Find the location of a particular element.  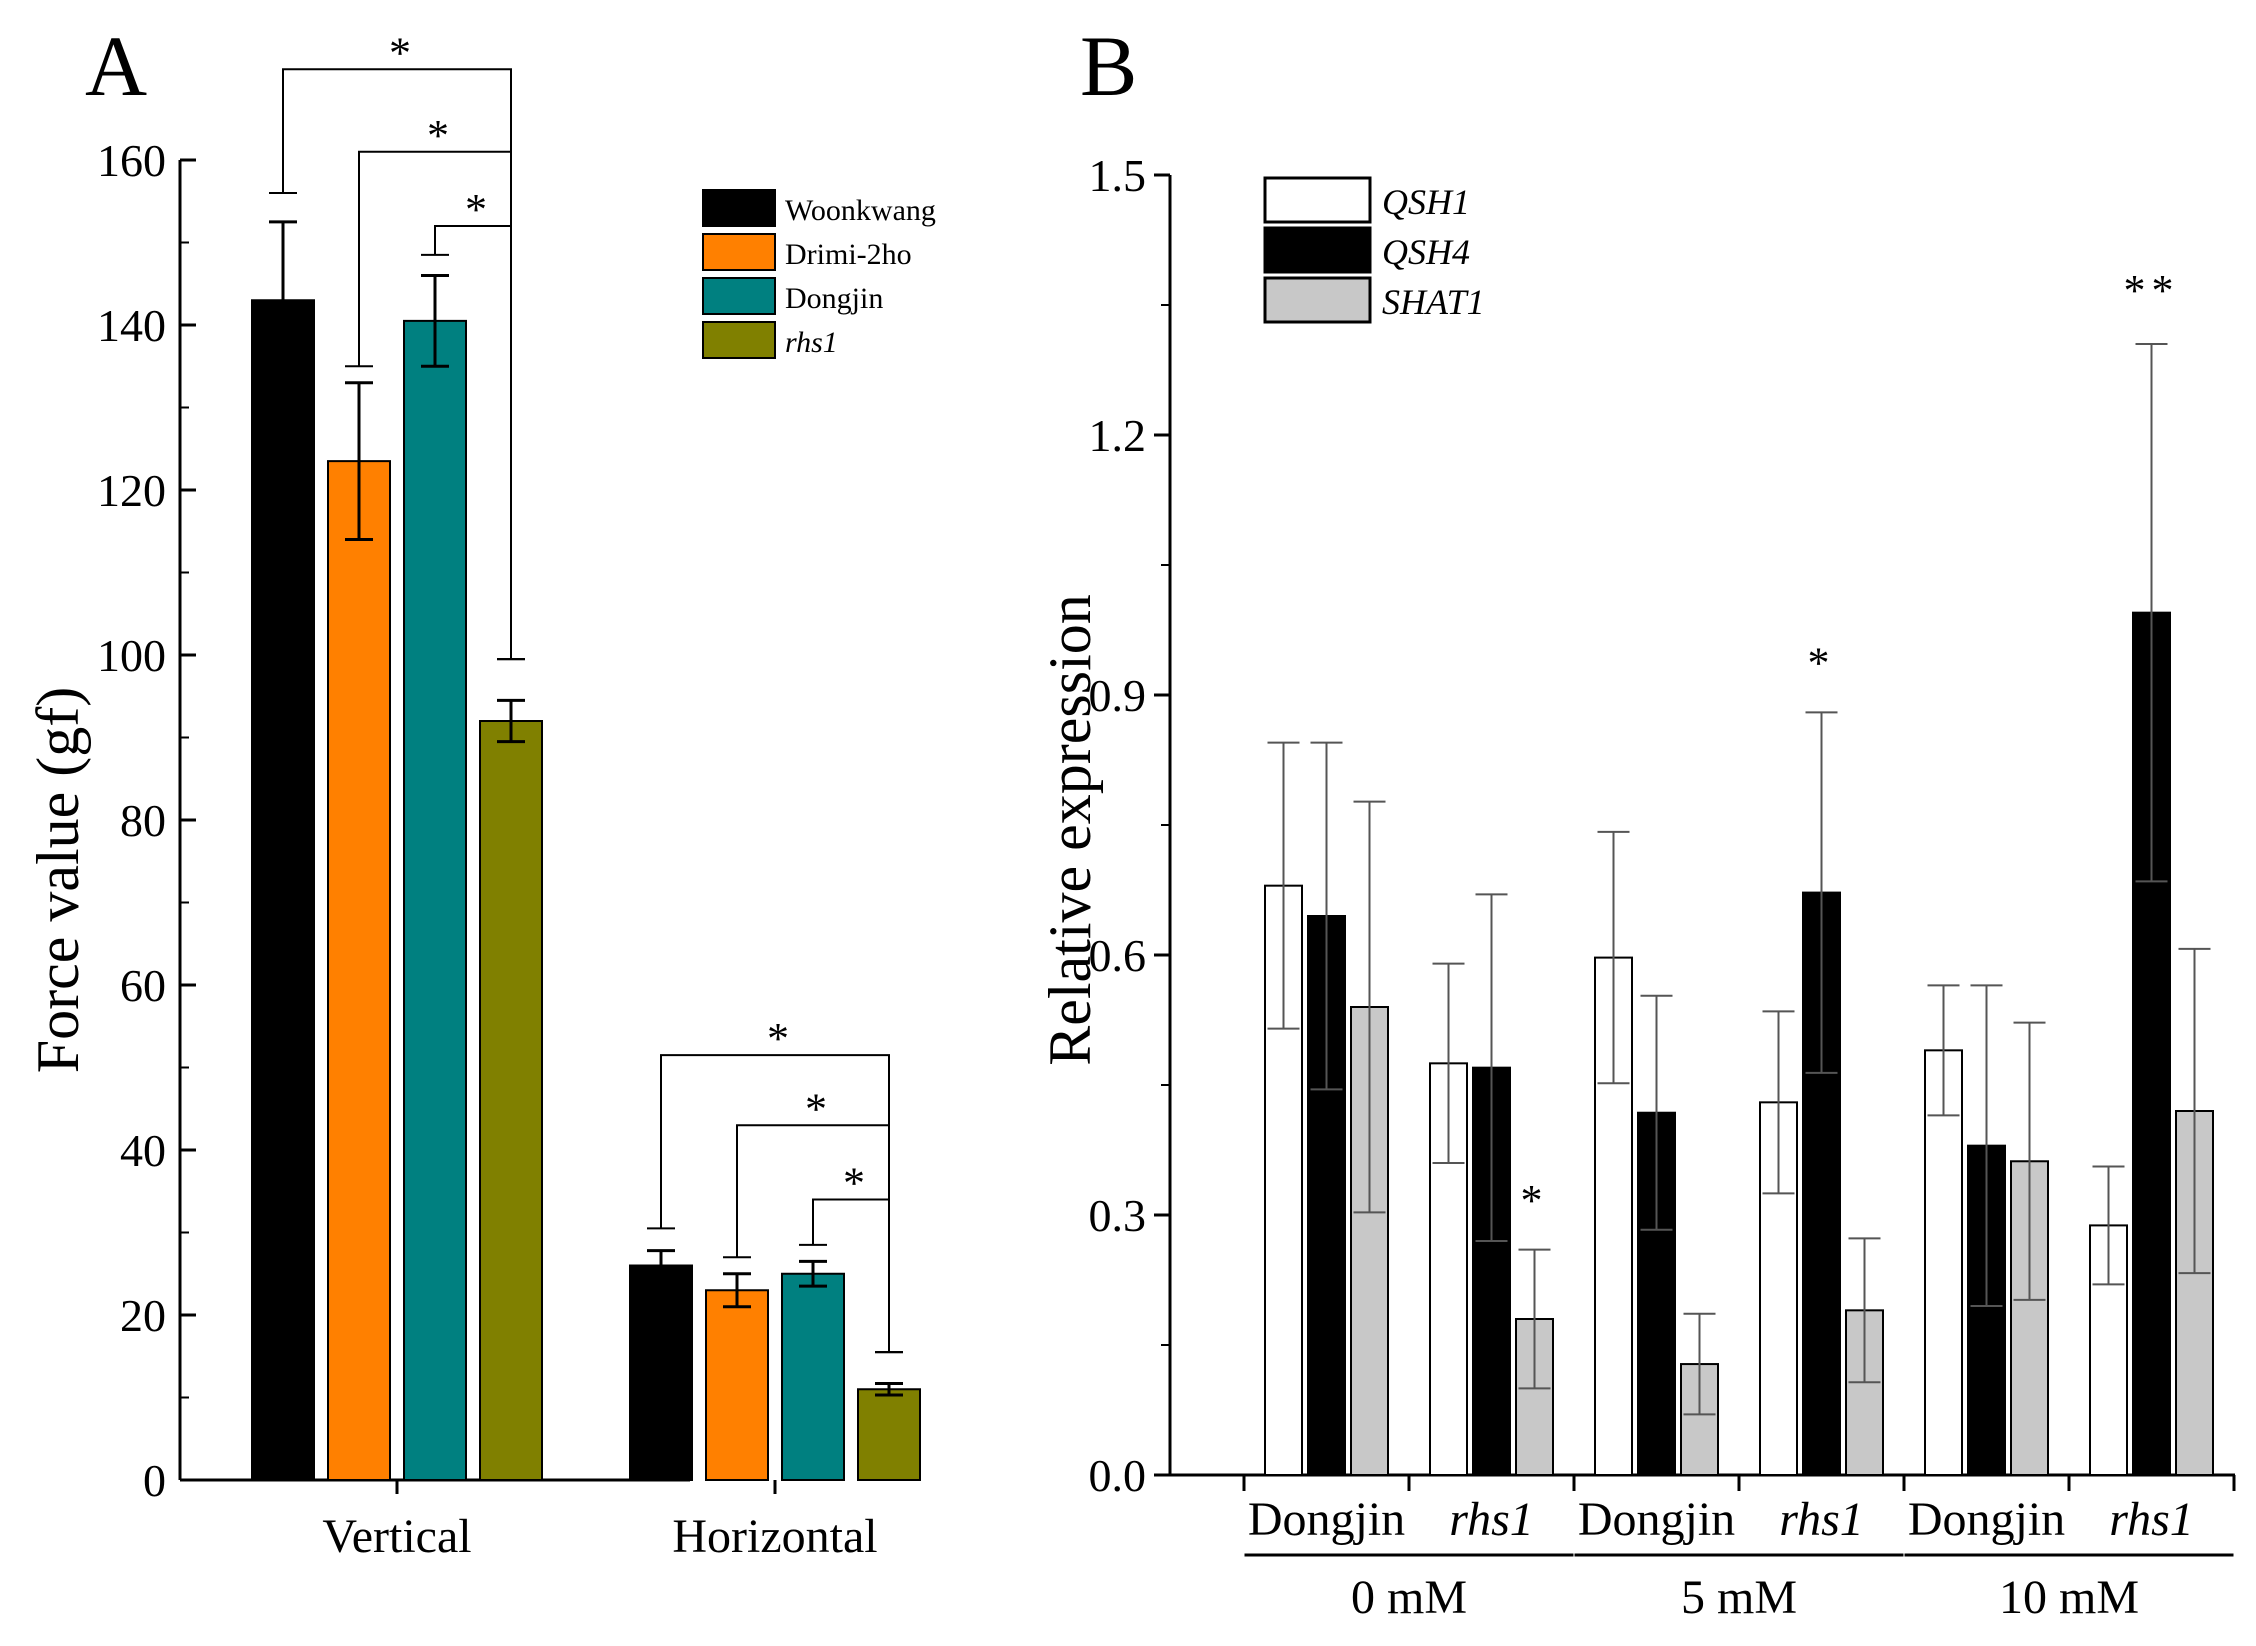

bar-drimi-2ho-vertical is located at coordinates (359, 970).